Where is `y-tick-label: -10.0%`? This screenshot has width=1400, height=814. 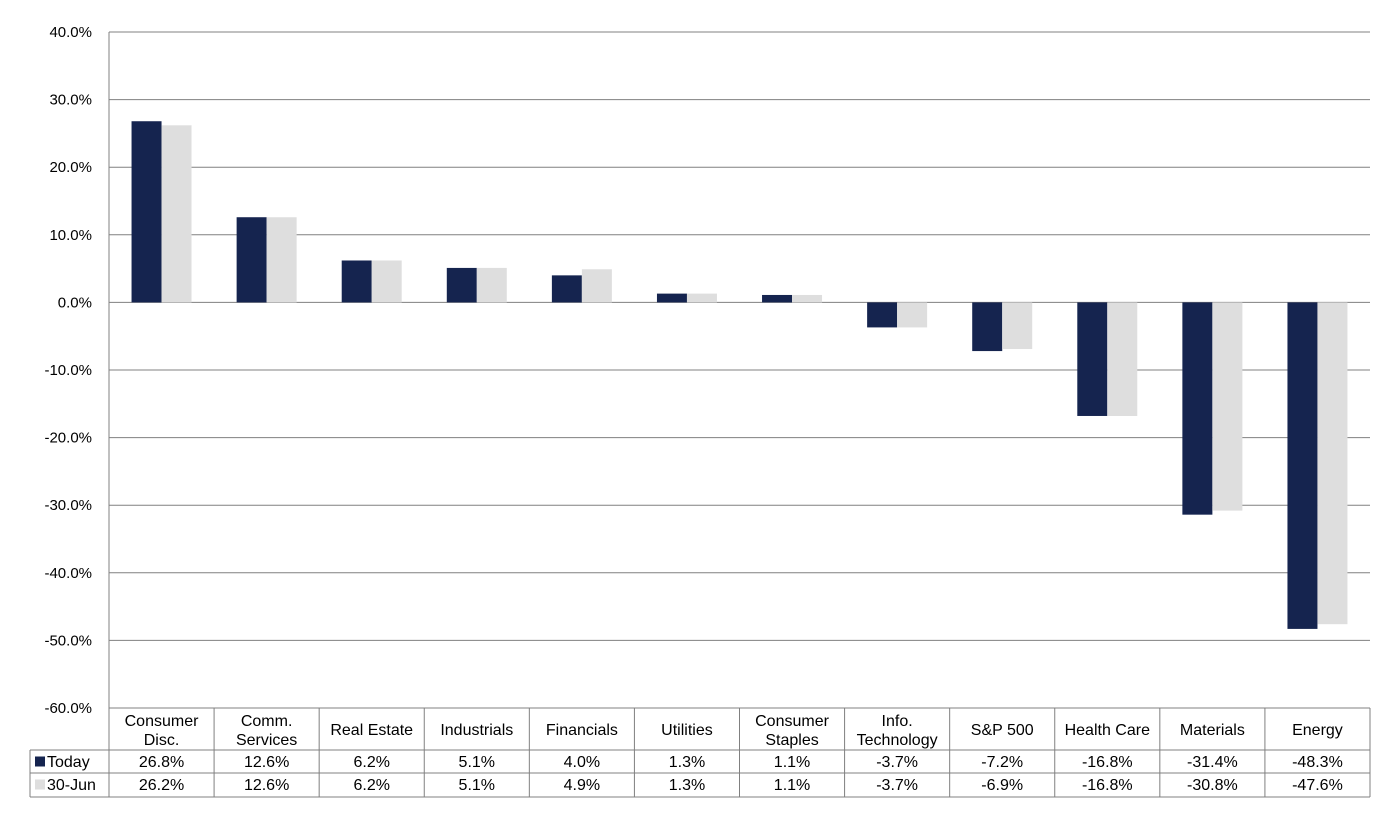
y-tick-label: -10.0% is located at coordinates (68, 370).